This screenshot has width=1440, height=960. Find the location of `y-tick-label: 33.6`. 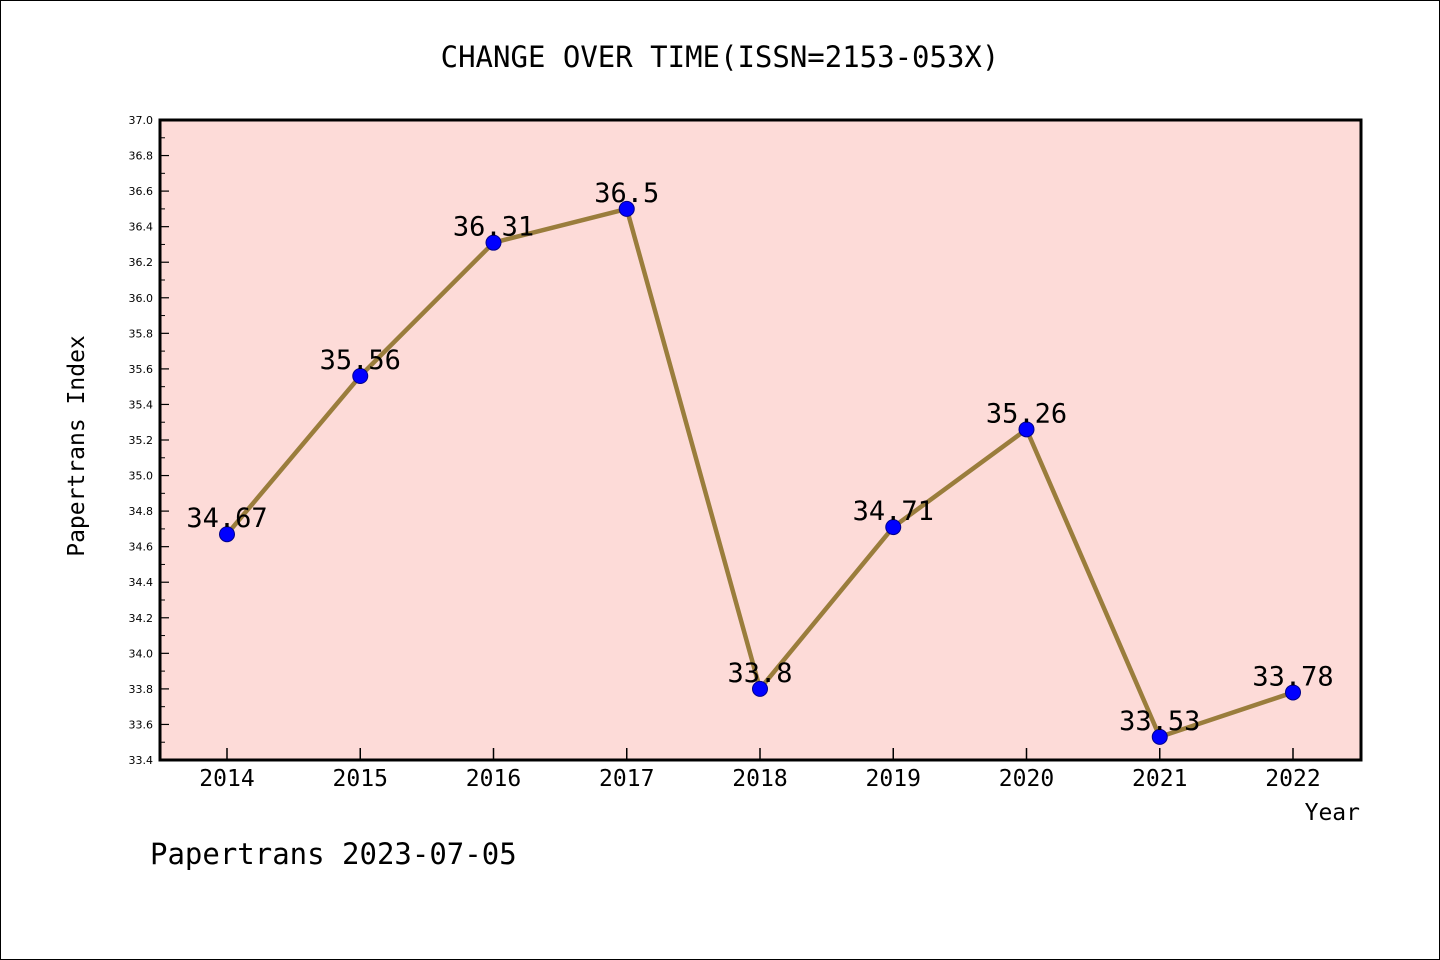

y-tick-label: 33.6 is located at coordinates (141, 724).